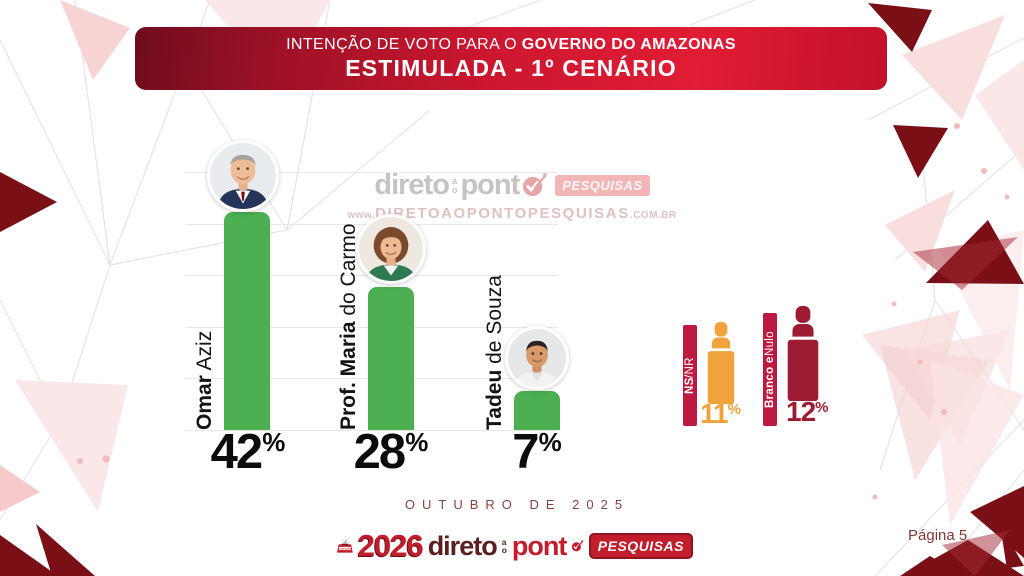  What do you see at coordinates (462, 545) in the screenshot?
I see `logo-direto: direto` at bounding box center [462, 545].